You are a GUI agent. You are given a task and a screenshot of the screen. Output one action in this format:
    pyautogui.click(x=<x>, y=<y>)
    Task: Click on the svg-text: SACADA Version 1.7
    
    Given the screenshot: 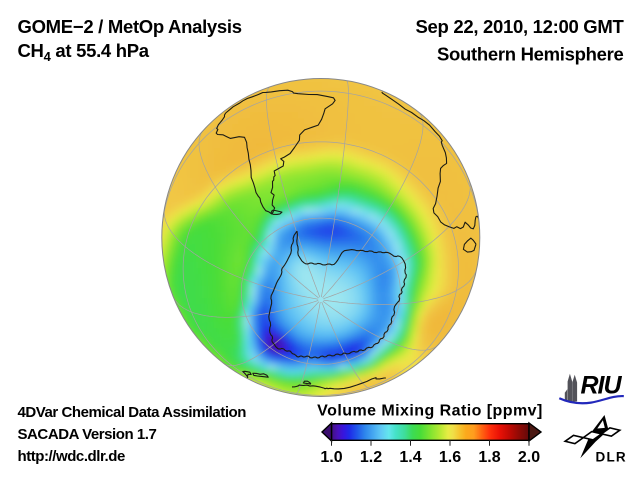 What is the action you would take?
    pyautogui.click(x=87, y=434)
    